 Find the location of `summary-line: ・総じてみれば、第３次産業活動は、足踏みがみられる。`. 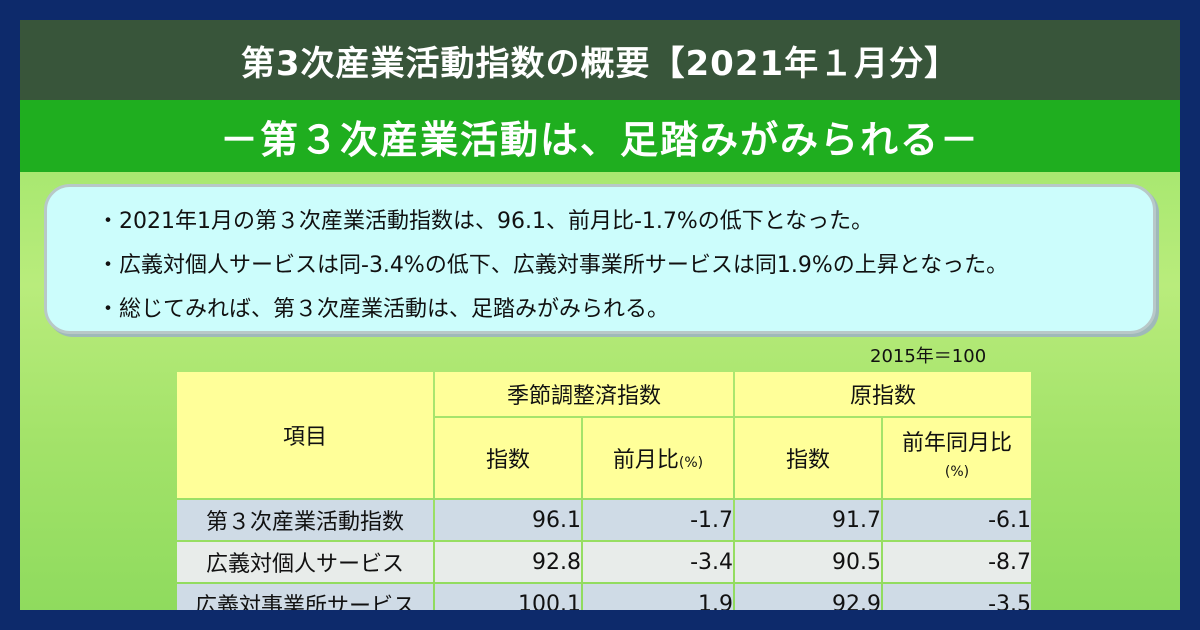

summary-line: ・総じてみれば、第３次産業活動は、足踏みがみられる。 is located at coordinates (383, 309).